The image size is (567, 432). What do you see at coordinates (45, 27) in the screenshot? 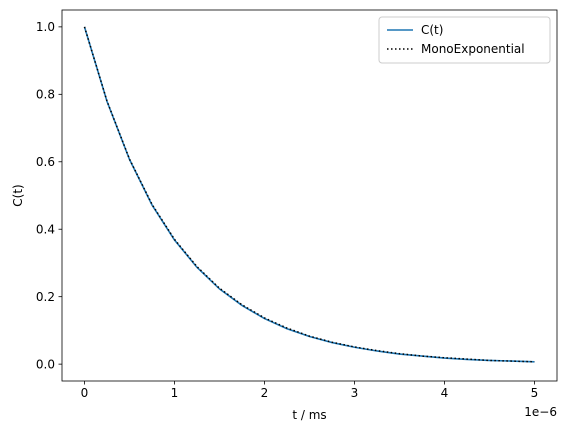
I see `y-tick-label: 1.0` at bounding box center [45, 27].